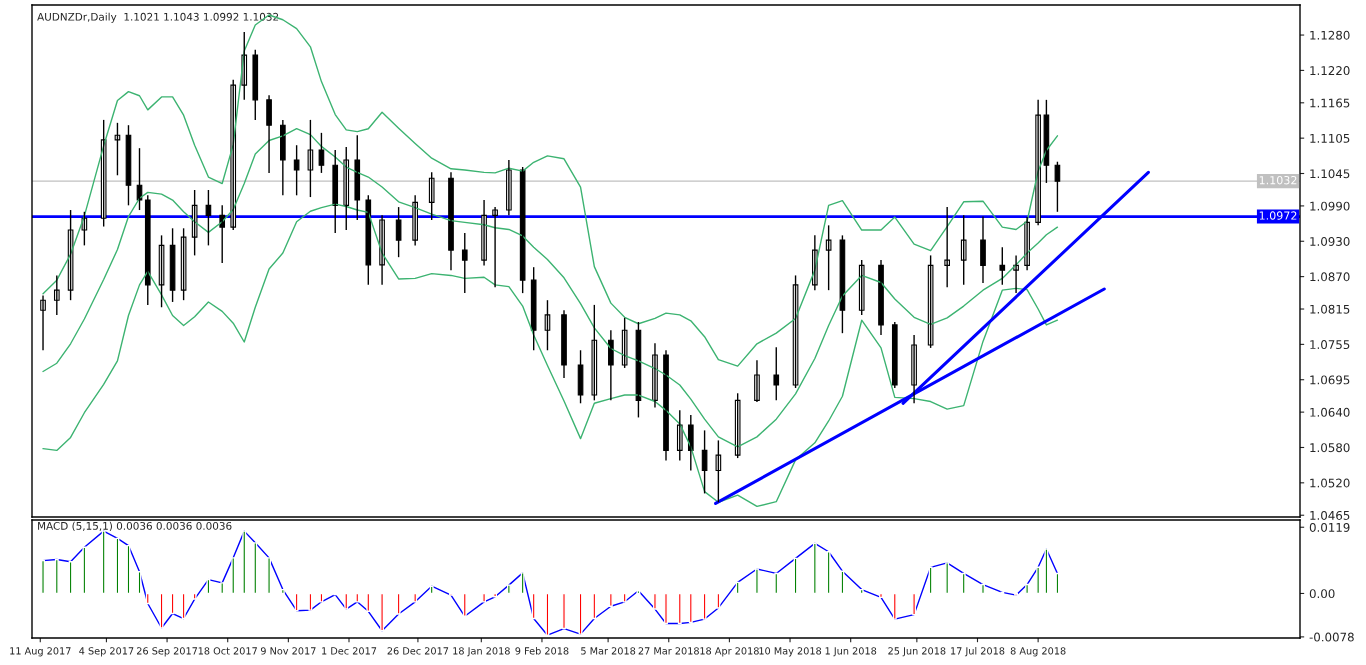  Describe the element at coordinates (1330, 103) in the screenshot. I see `y-tick-label: 1.1165` at that location.